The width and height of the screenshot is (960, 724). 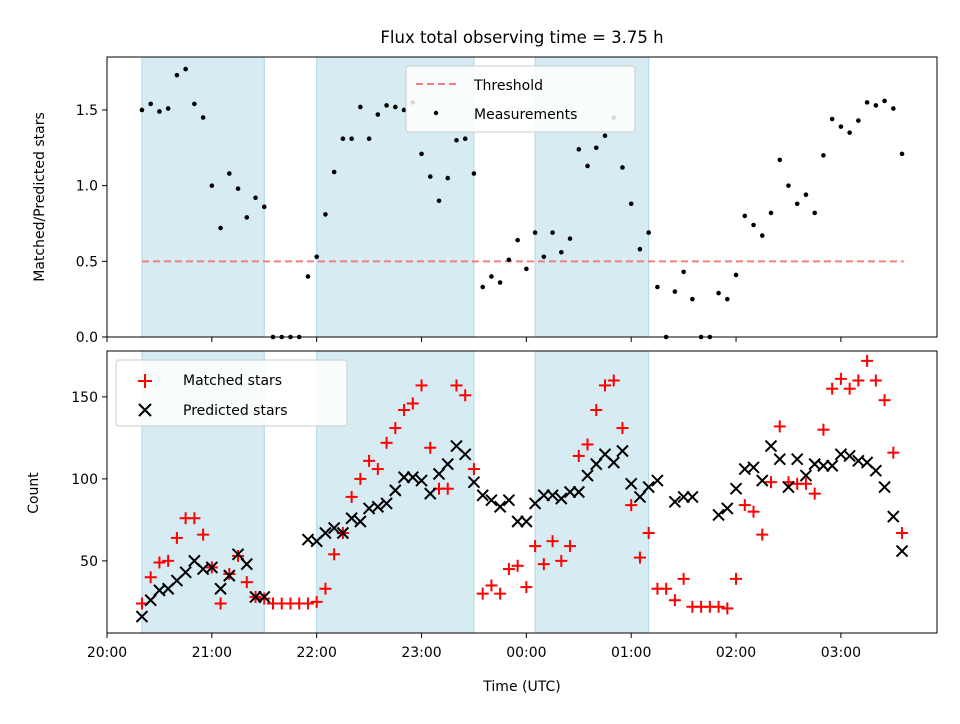 I want to click on top-y-tick-label: 1.5, so click(x=87, y=111).